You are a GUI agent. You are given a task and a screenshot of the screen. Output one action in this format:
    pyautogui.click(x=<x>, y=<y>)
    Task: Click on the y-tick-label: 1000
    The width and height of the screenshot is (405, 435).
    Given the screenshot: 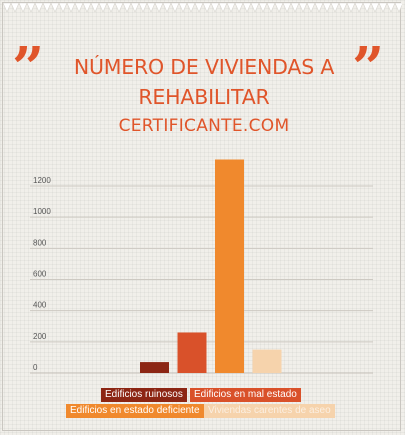 What is the action you would take?
    pyautogui.click(x=42, y=211)
    